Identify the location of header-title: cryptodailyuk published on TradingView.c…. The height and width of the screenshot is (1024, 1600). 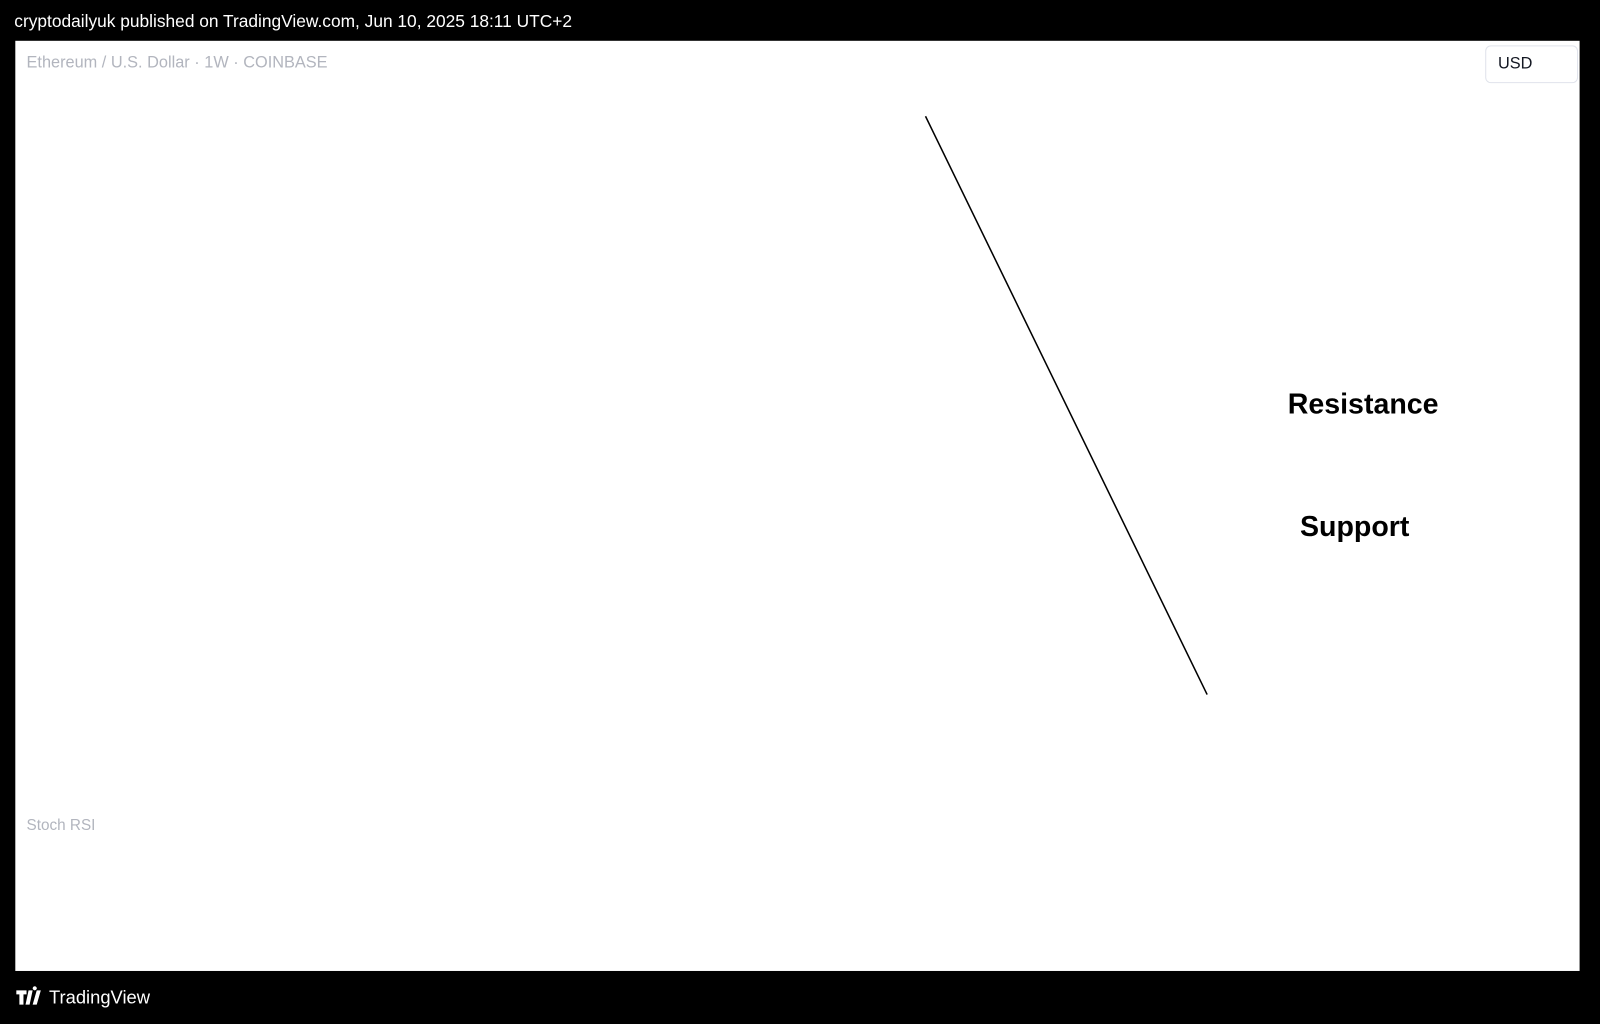
(293, 21).